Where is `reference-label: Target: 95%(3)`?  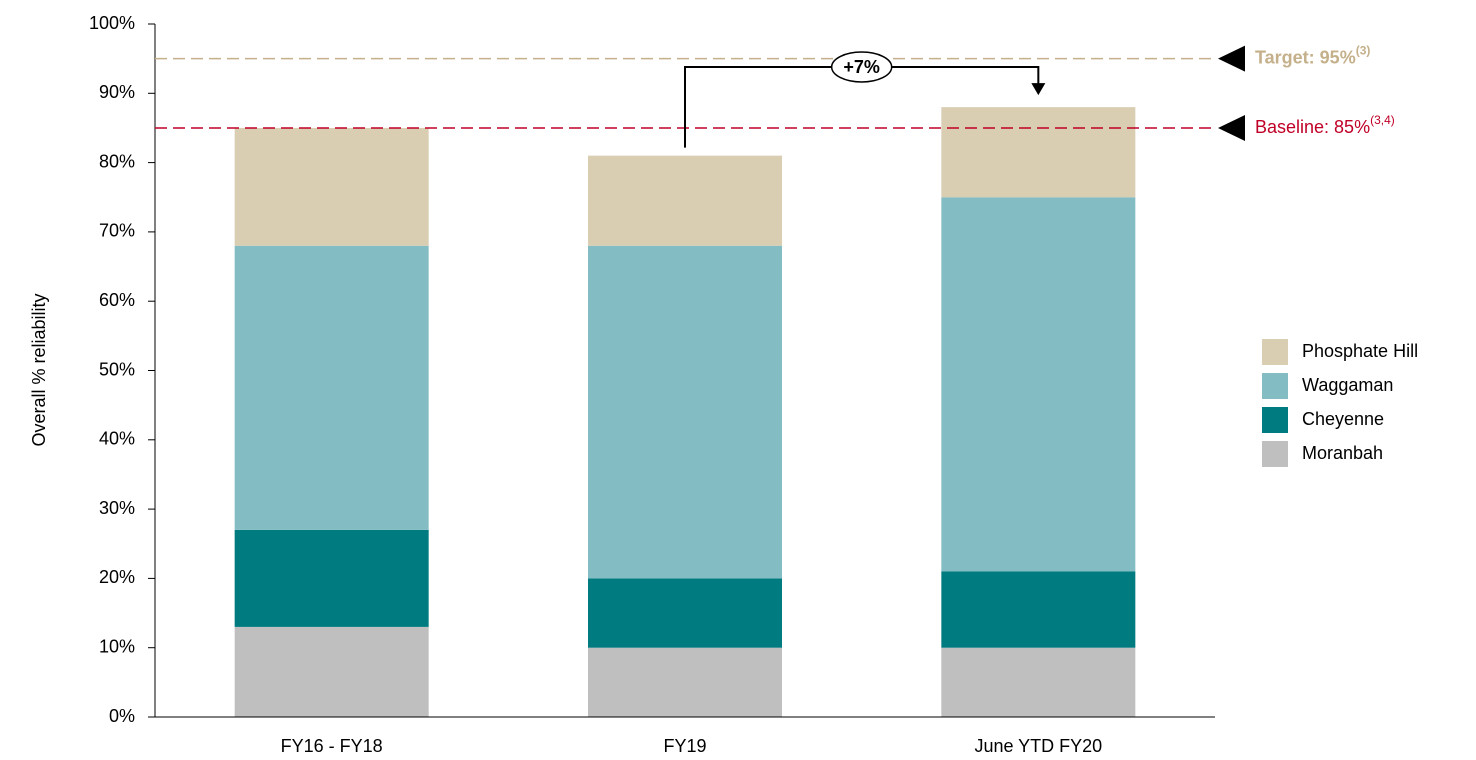
reference-label: Target: 95%(3) is located at coordinates (1312, 56).